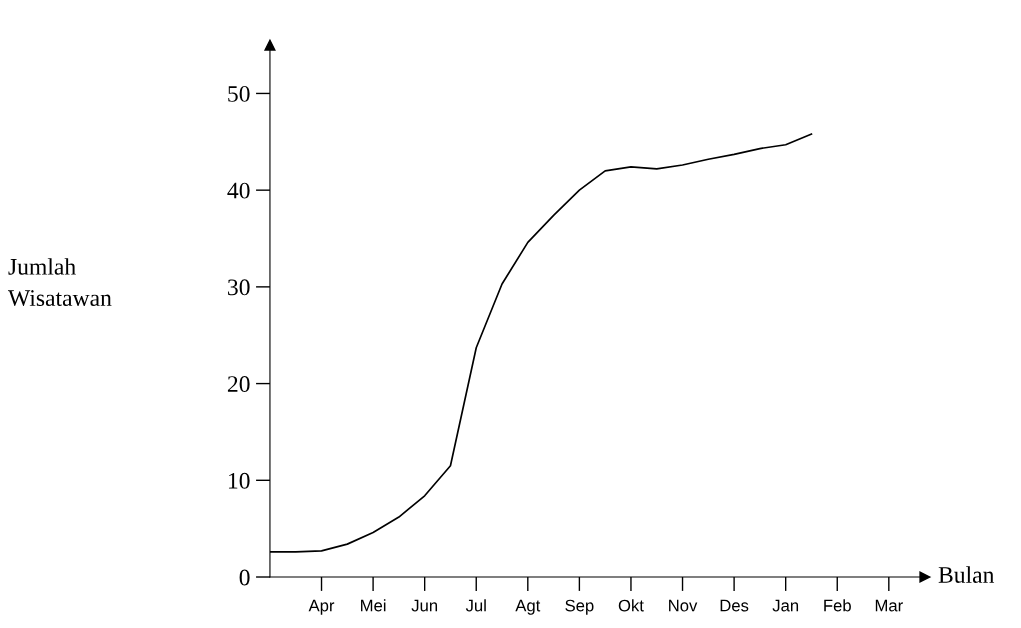 This screenshot has height=628, width=1021. What do you see at coordinates (238, 384) in the screenshot?
I see `y-tick-label: 20` at bounding box center [238, 384].